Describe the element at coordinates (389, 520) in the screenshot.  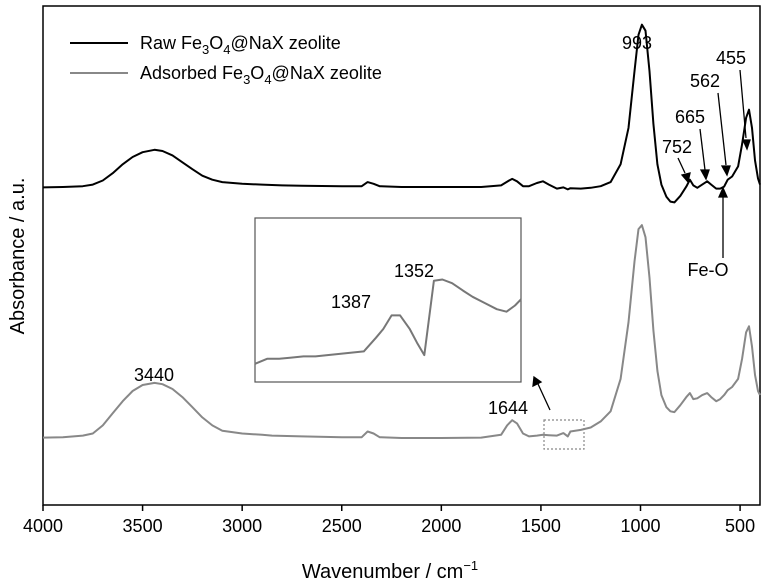
I see `x-axis-ticks: 4000 3500 3000 2500 2000 1500 1000 500` at that location.